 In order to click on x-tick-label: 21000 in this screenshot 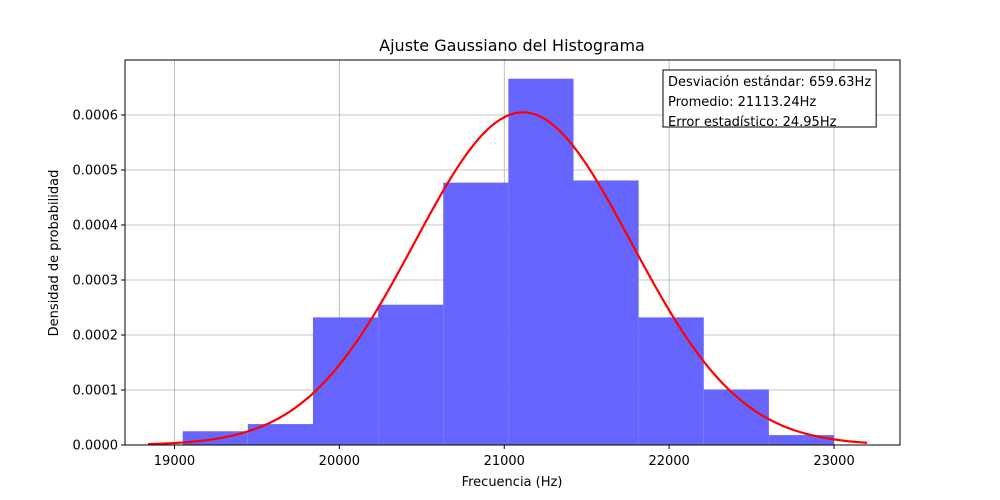, I will do `click(504, 461)`.